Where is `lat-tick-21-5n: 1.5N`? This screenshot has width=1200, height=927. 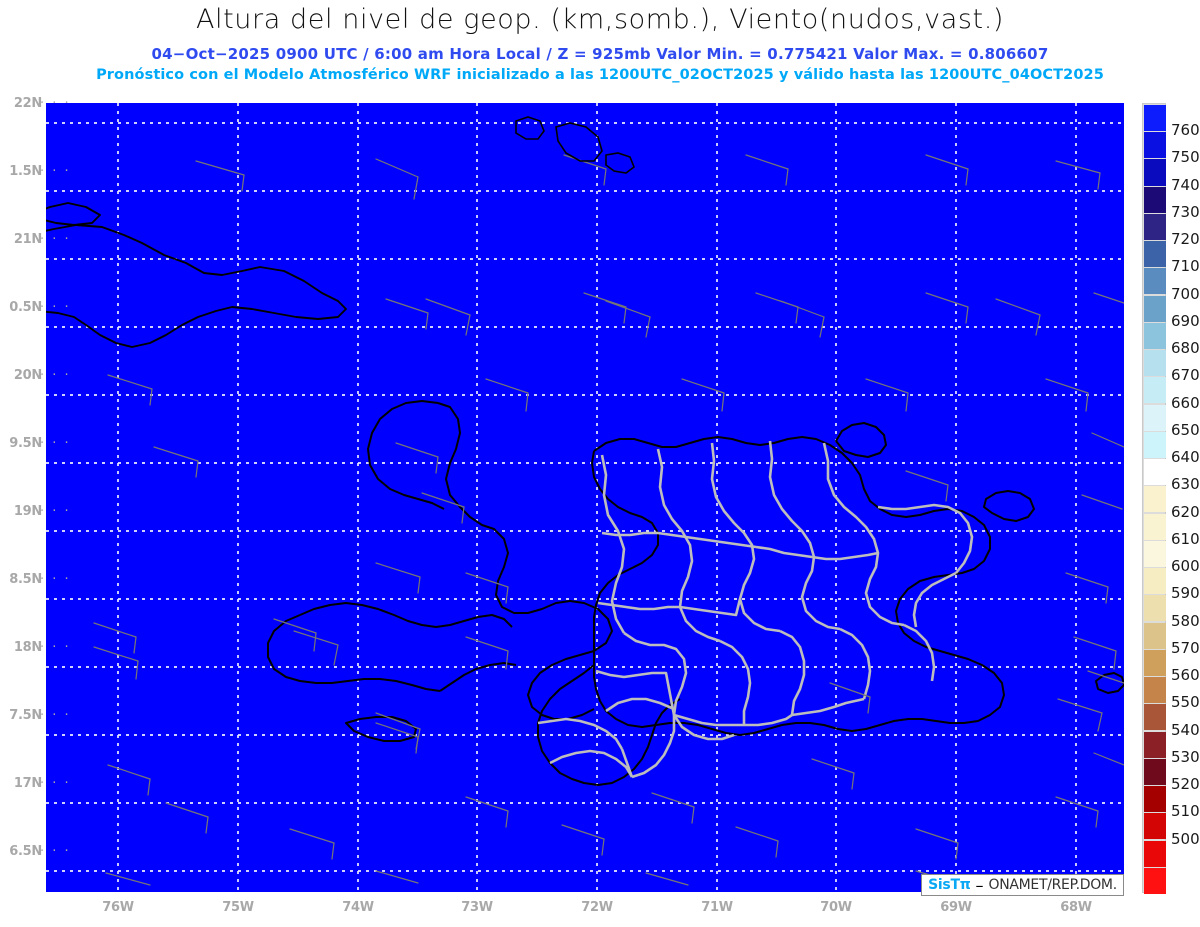
lat-tick-21-5n: 1.5N is located at coordinates (25, 171).